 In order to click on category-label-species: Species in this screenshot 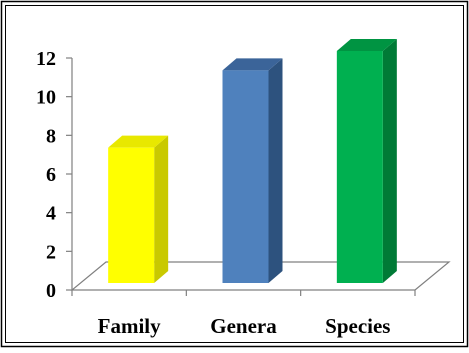, I will do `click(357, 326)`.